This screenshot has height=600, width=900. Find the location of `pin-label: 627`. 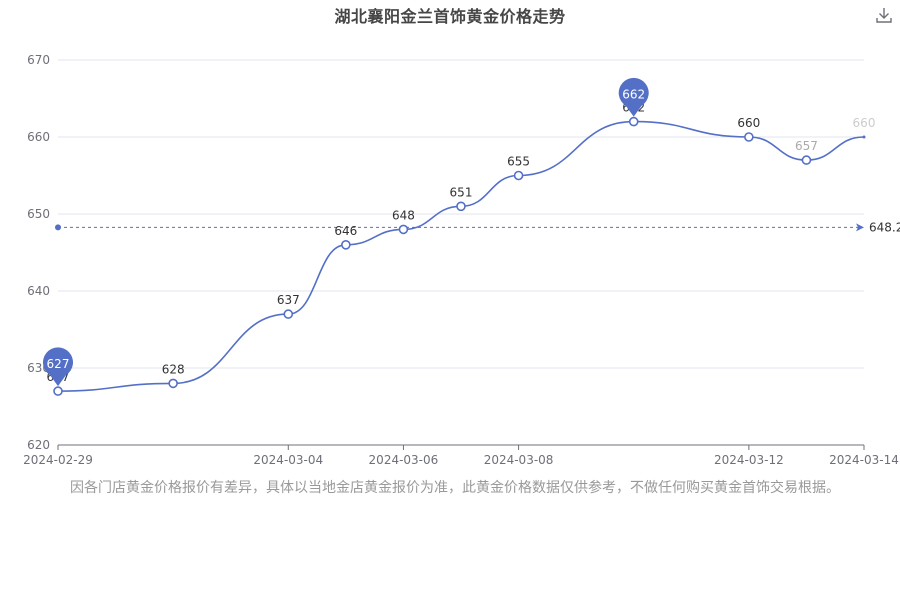

pin-label: 627 is located at coordinates (58, 364).